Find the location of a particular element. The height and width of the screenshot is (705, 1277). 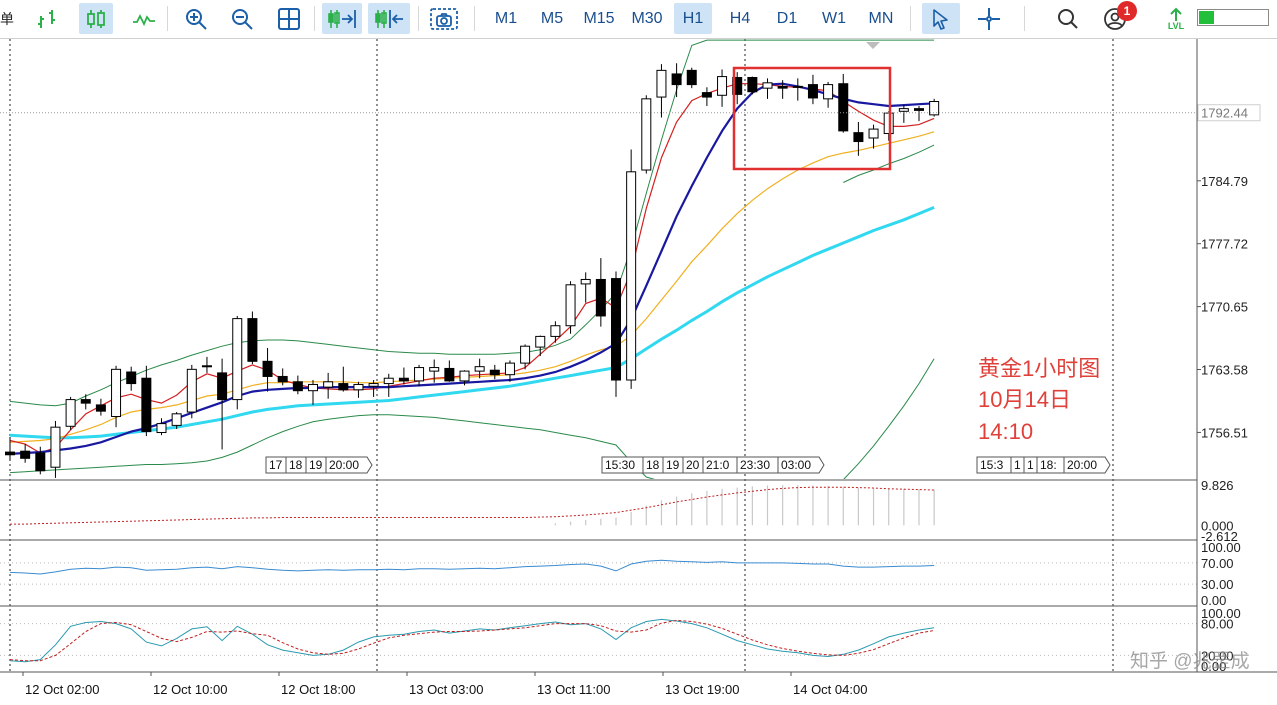

bar-chart-button is located at coordinates (47, 18).